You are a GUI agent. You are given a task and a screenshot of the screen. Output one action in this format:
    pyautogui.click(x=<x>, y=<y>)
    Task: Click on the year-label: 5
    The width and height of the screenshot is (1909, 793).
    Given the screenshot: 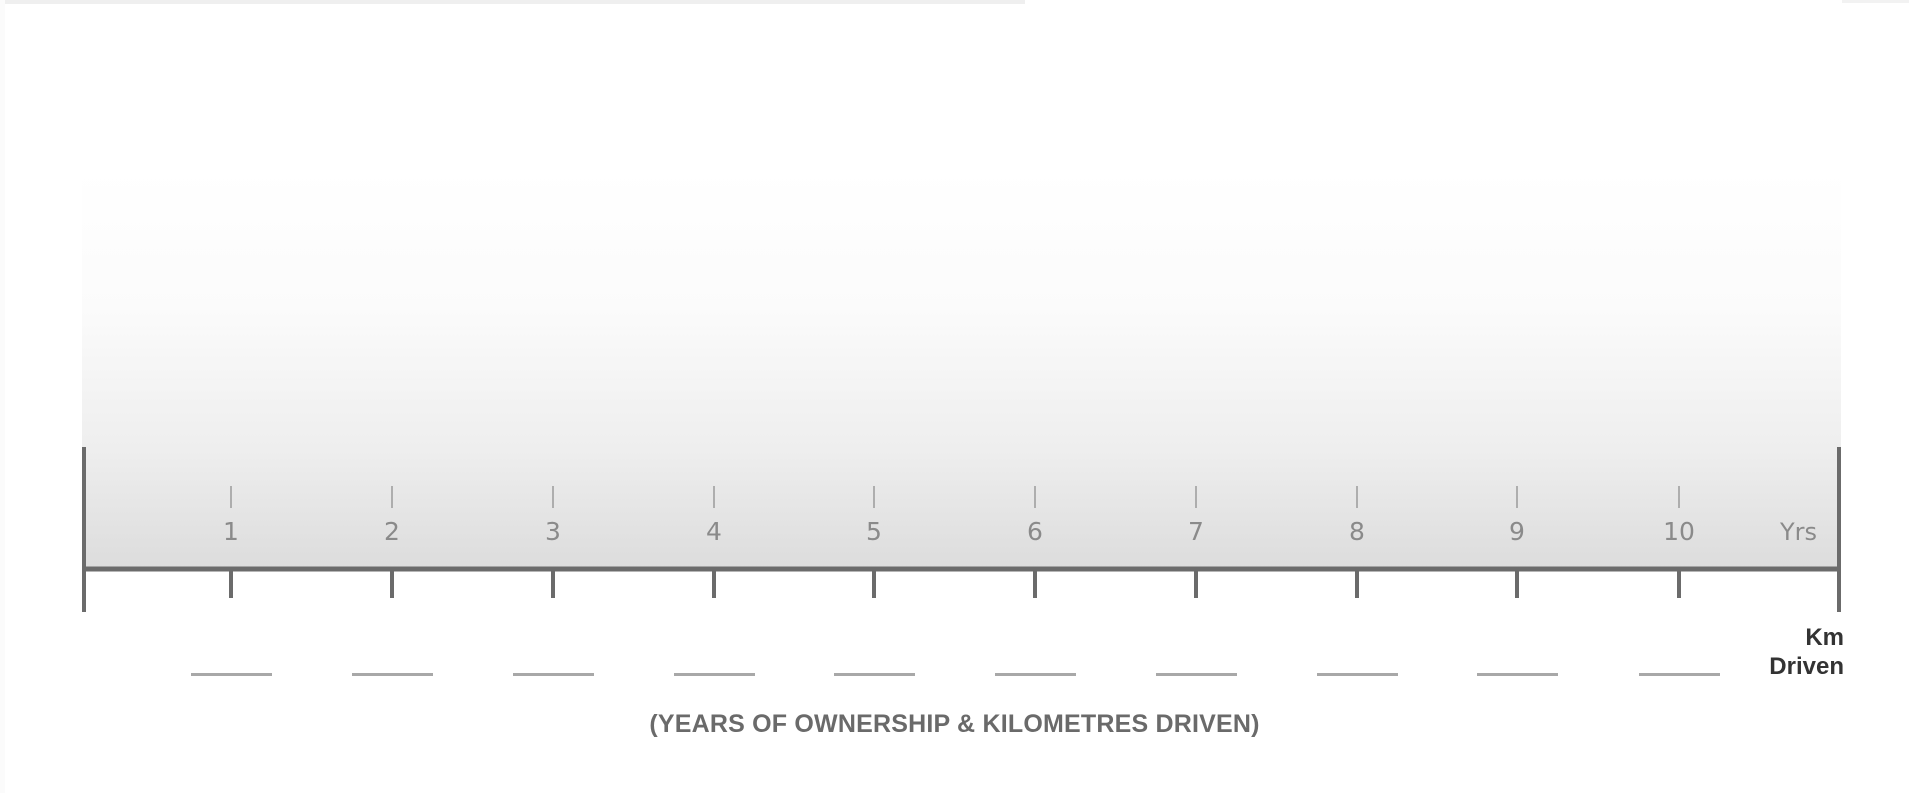 What is the action you would take?
    pyautogui.click(x=874, y=531)
    